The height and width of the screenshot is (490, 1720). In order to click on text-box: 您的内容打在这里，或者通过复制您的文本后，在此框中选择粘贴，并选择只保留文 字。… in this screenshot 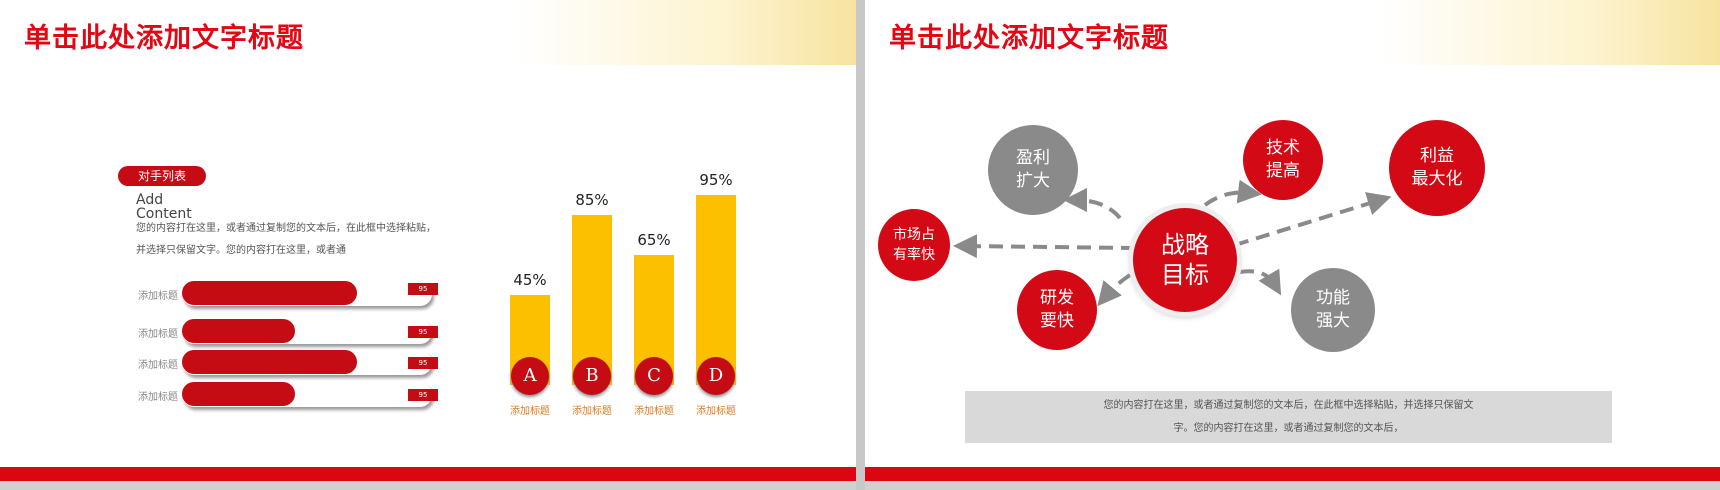, I will do `click(1288, 417)`.